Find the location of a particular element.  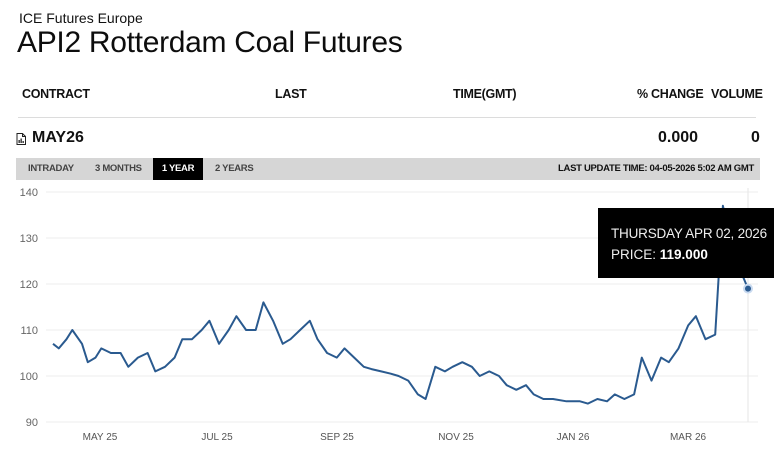

tab-2-years: 2 YEARS is located at coordinates (234, 168).